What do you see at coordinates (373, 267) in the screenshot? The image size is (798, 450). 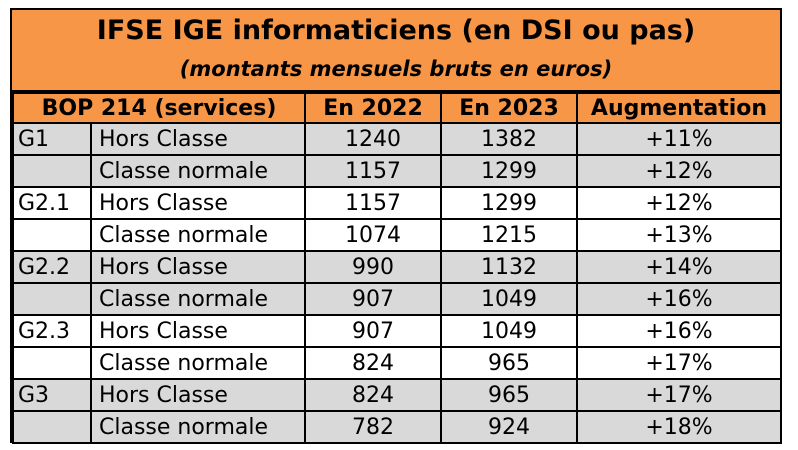 I see `value-2022-cell: 990` at bounding box center [373, 267].